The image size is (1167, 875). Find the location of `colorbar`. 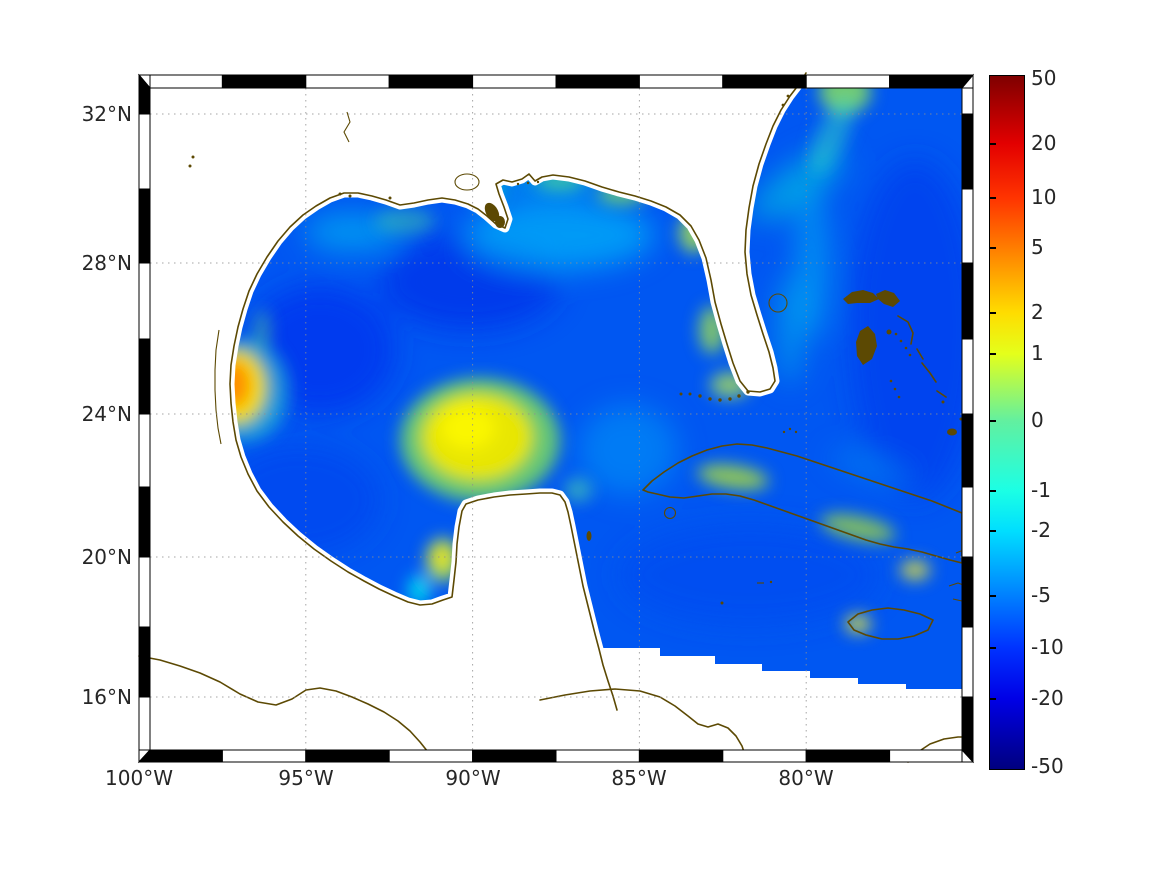

colorbar is located at coordinates (1007, 422).